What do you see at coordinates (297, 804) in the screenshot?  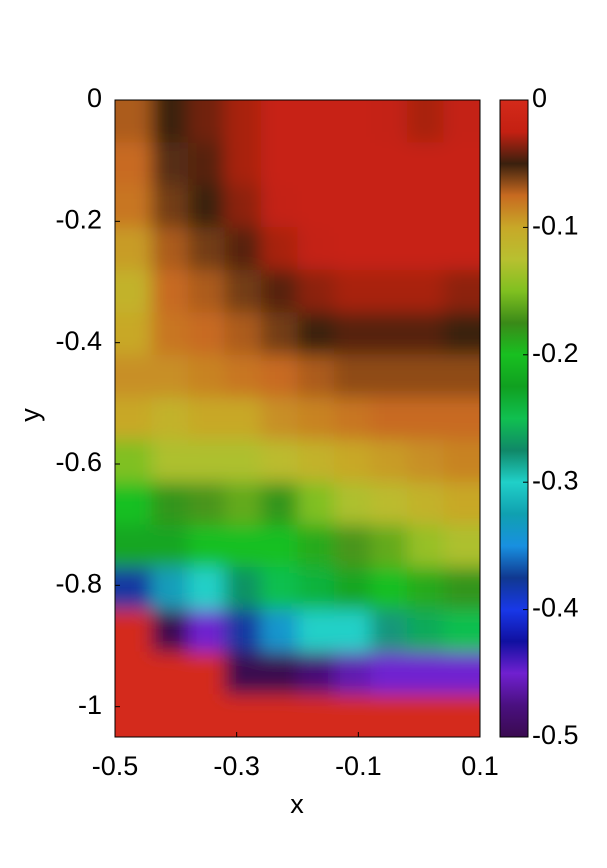 I see `x-axis-label: x` at bounding box center [297, 804].